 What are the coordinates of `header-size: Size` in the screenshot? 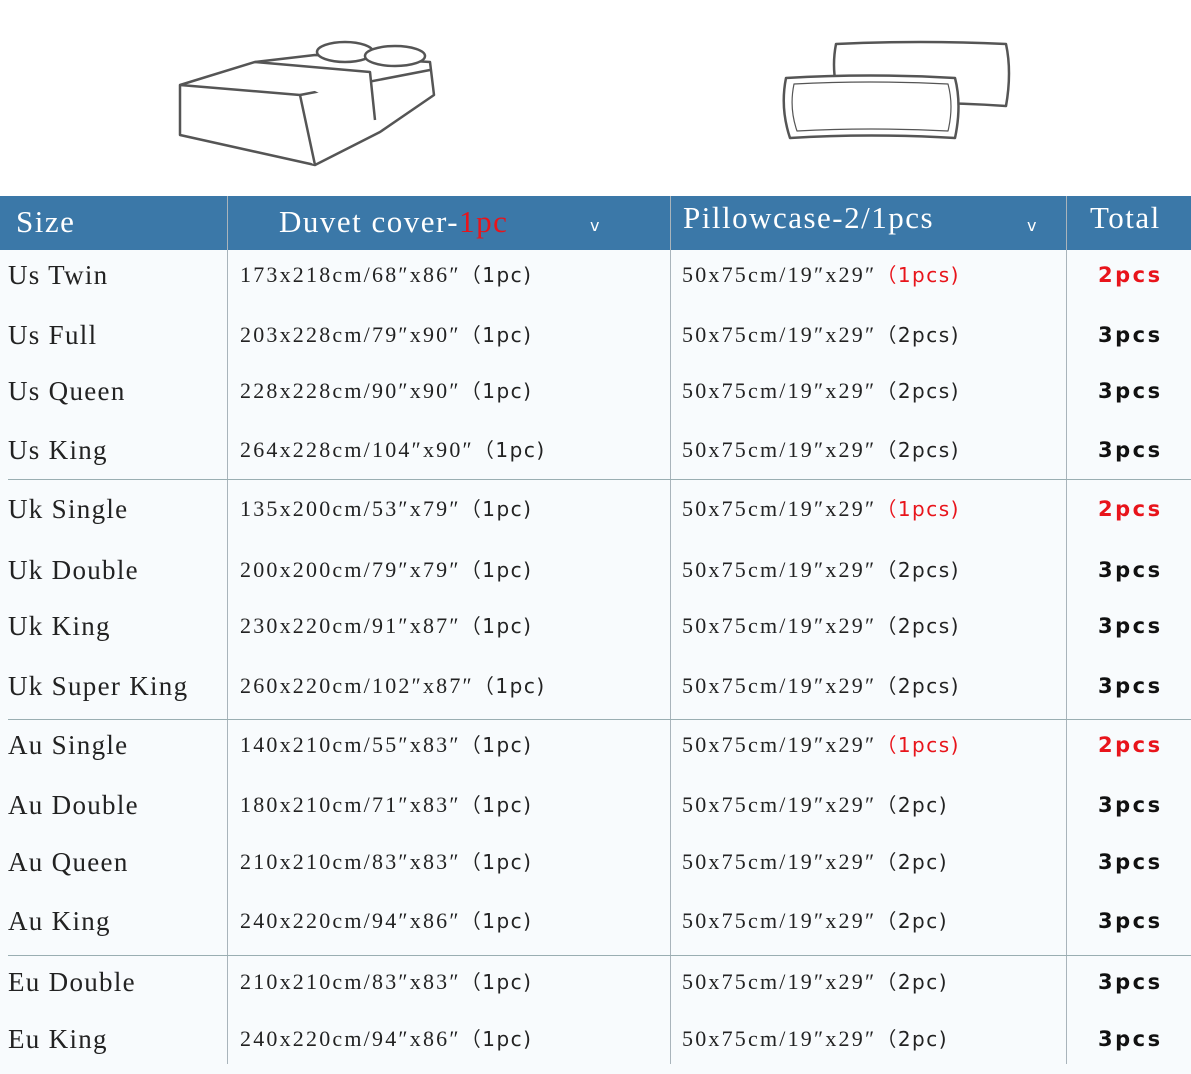 It's located at (46, 221).